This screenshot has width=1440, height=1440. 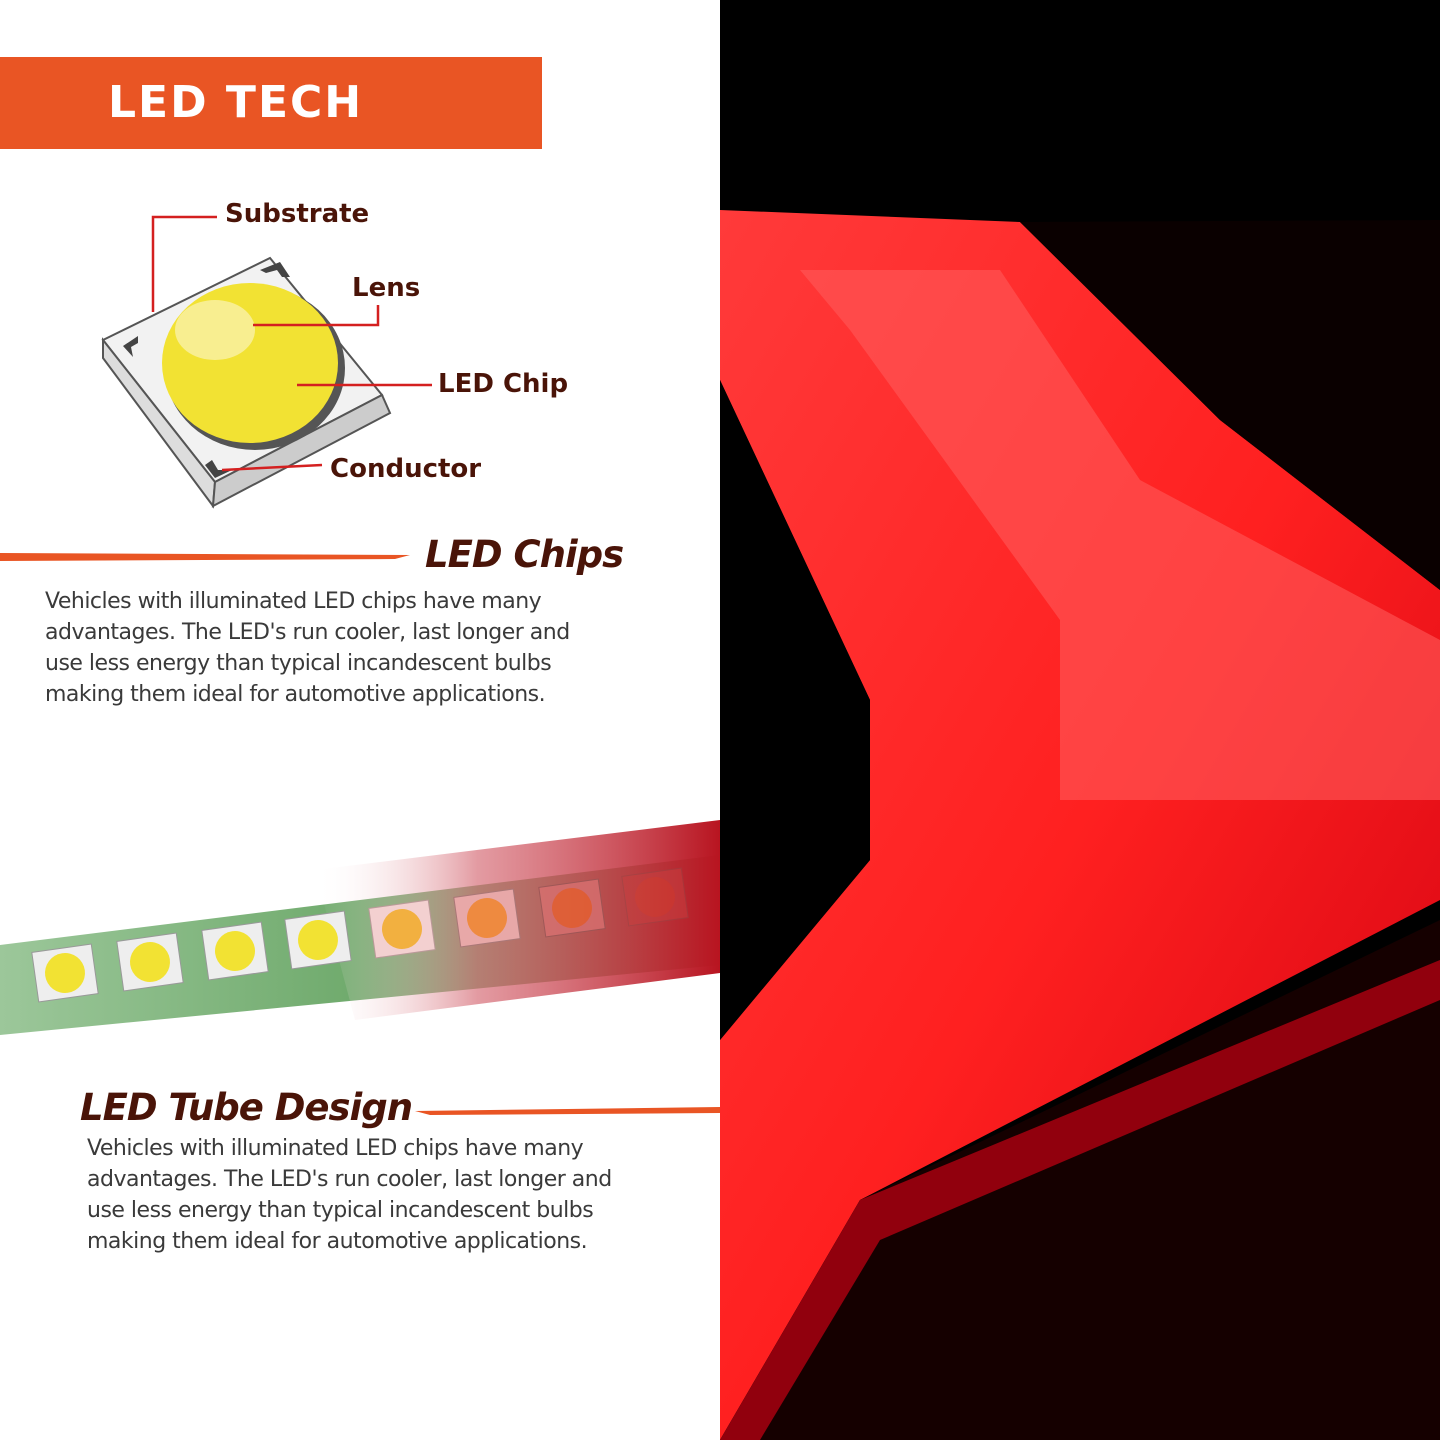 I want to click on led-chip-row, so click(x=360, y=935).